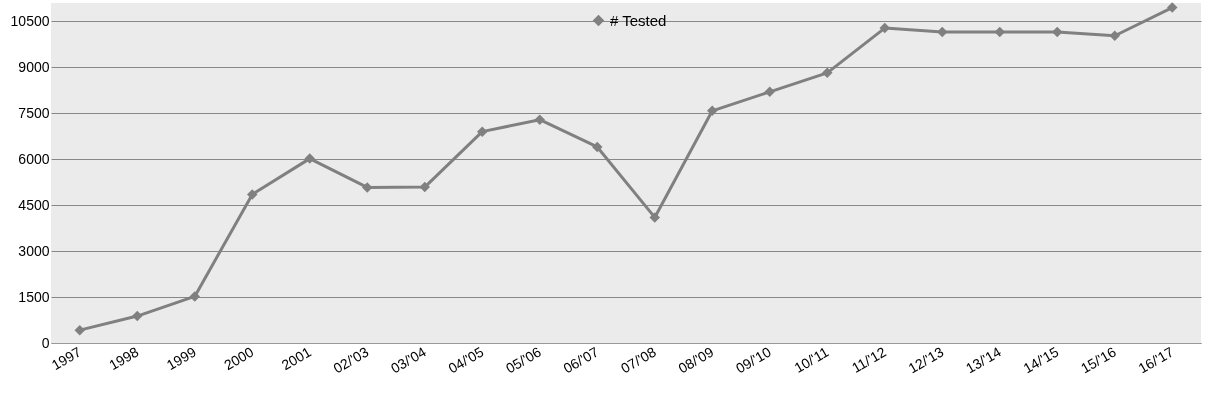  I want to click on x-tick-label: 1998, so click(124, 358).